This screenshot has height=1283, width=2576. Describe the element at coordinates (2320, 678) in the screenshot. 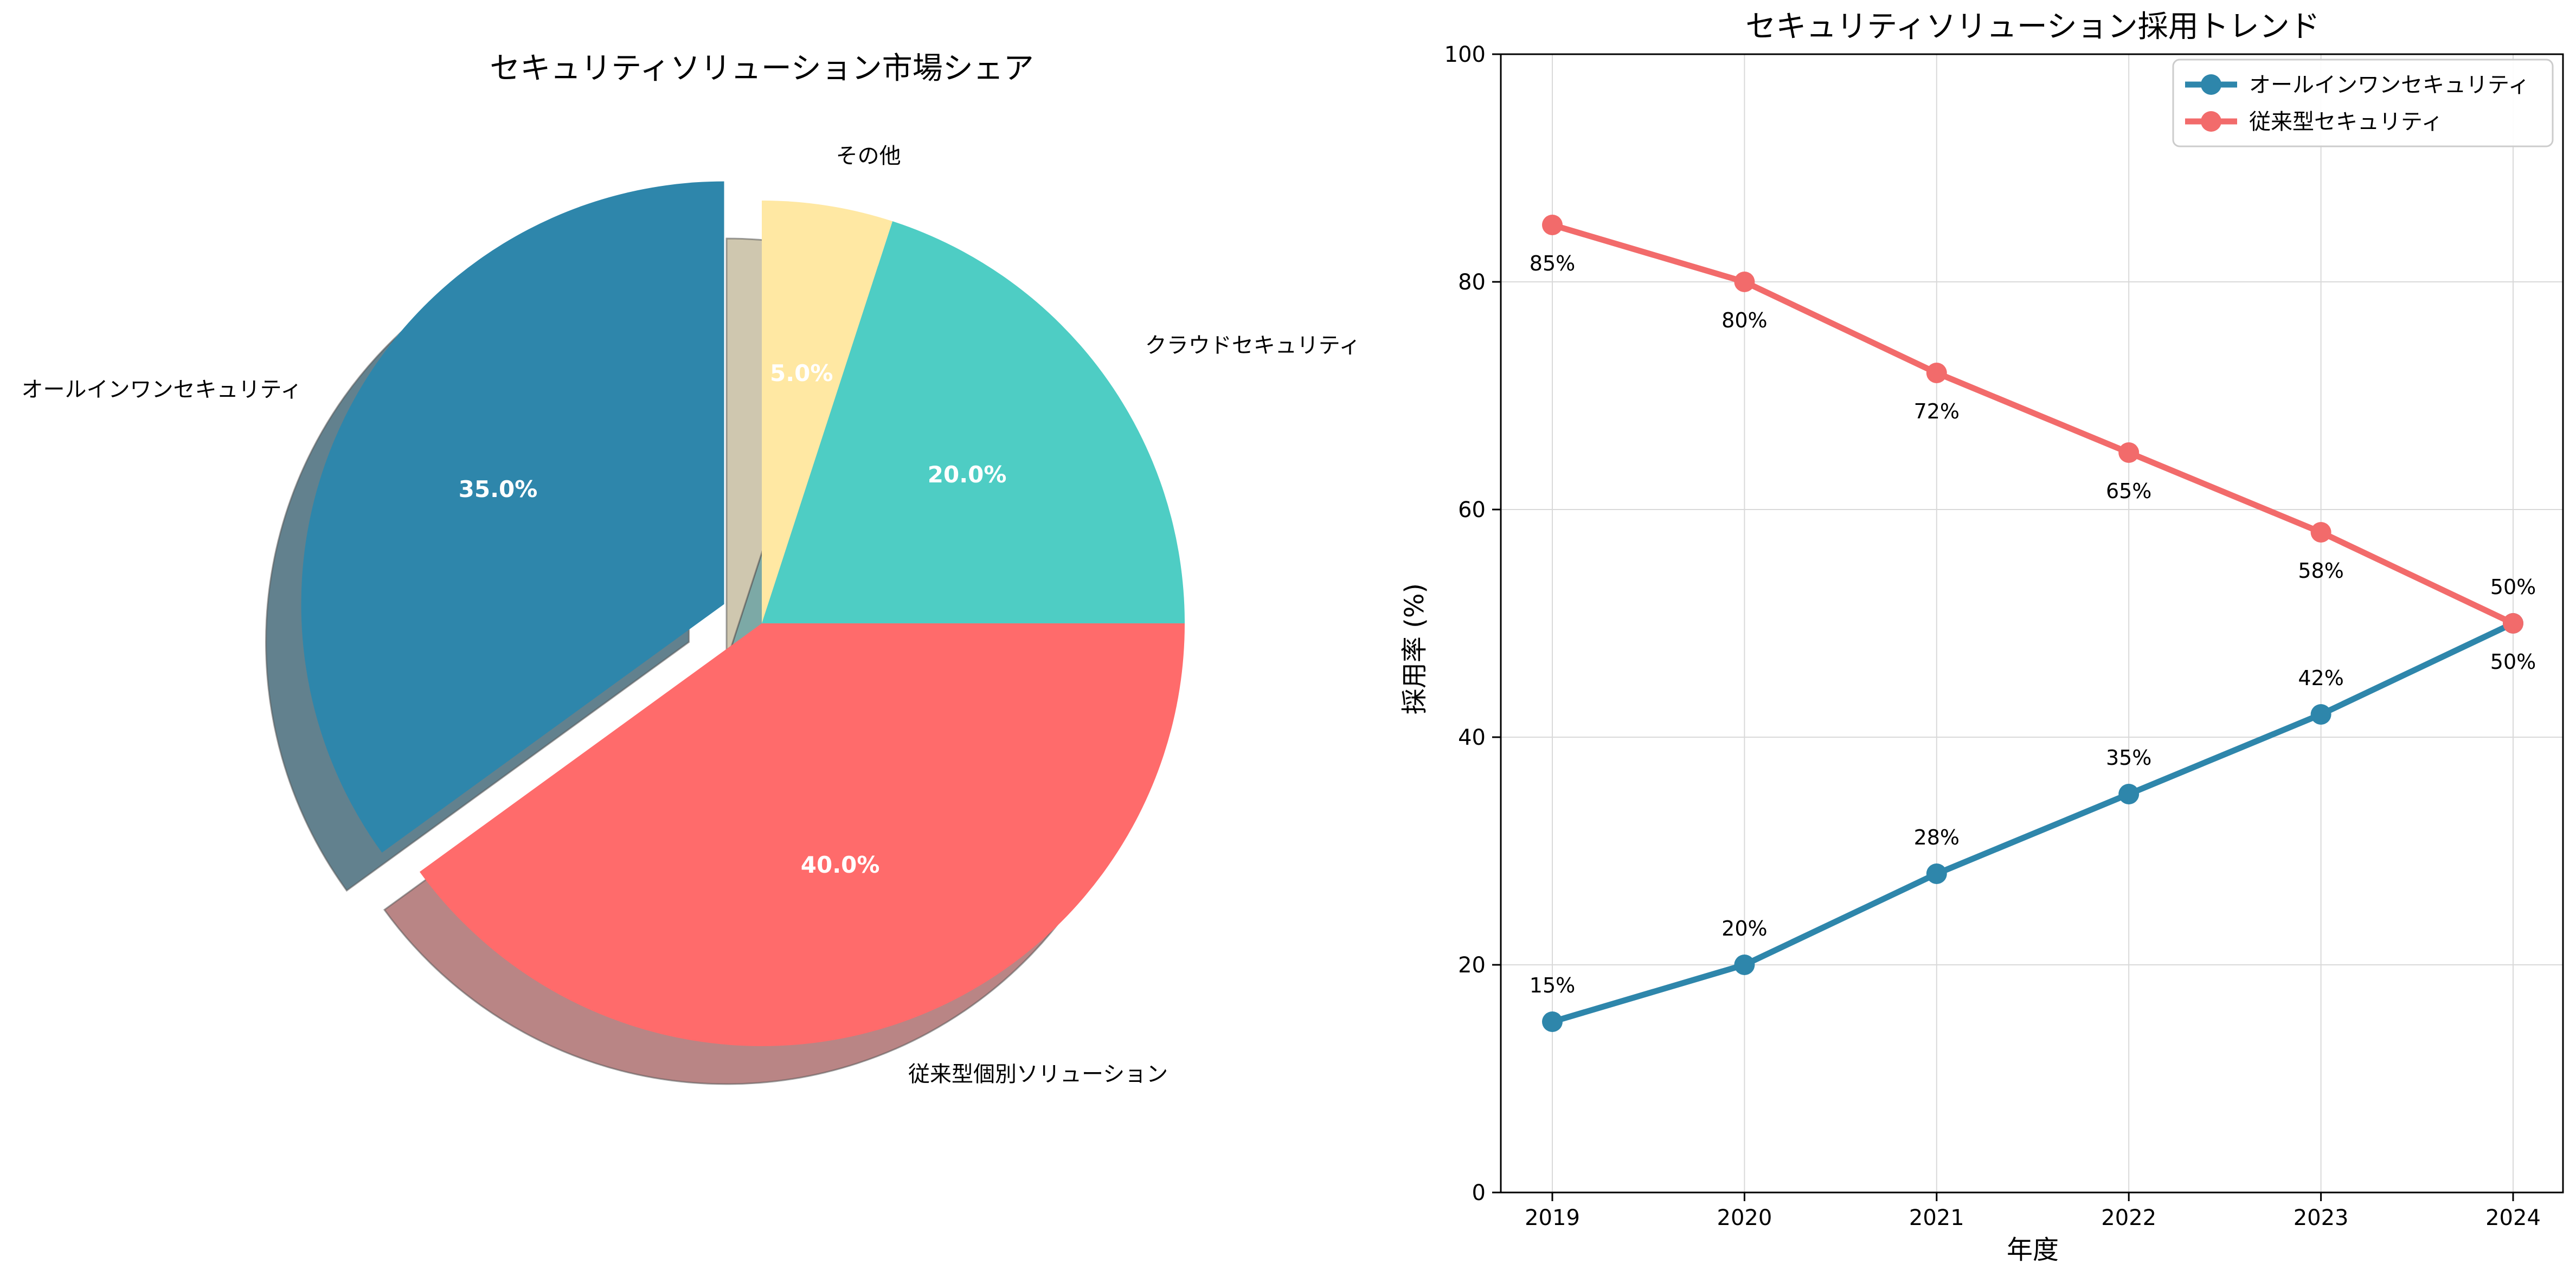

I see `data-label: 42%` at that location.